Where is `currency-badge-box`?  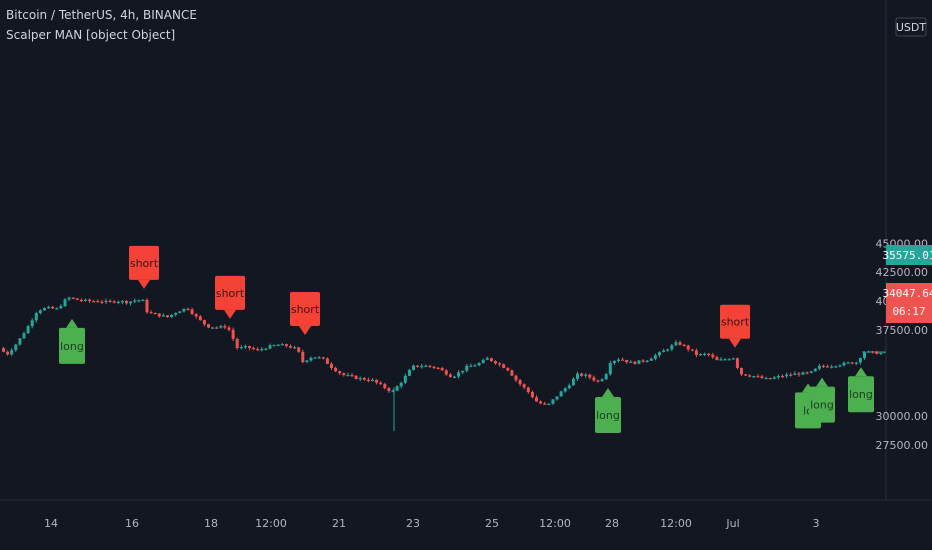 currency-badge-box is located at coordinates (911, 27).